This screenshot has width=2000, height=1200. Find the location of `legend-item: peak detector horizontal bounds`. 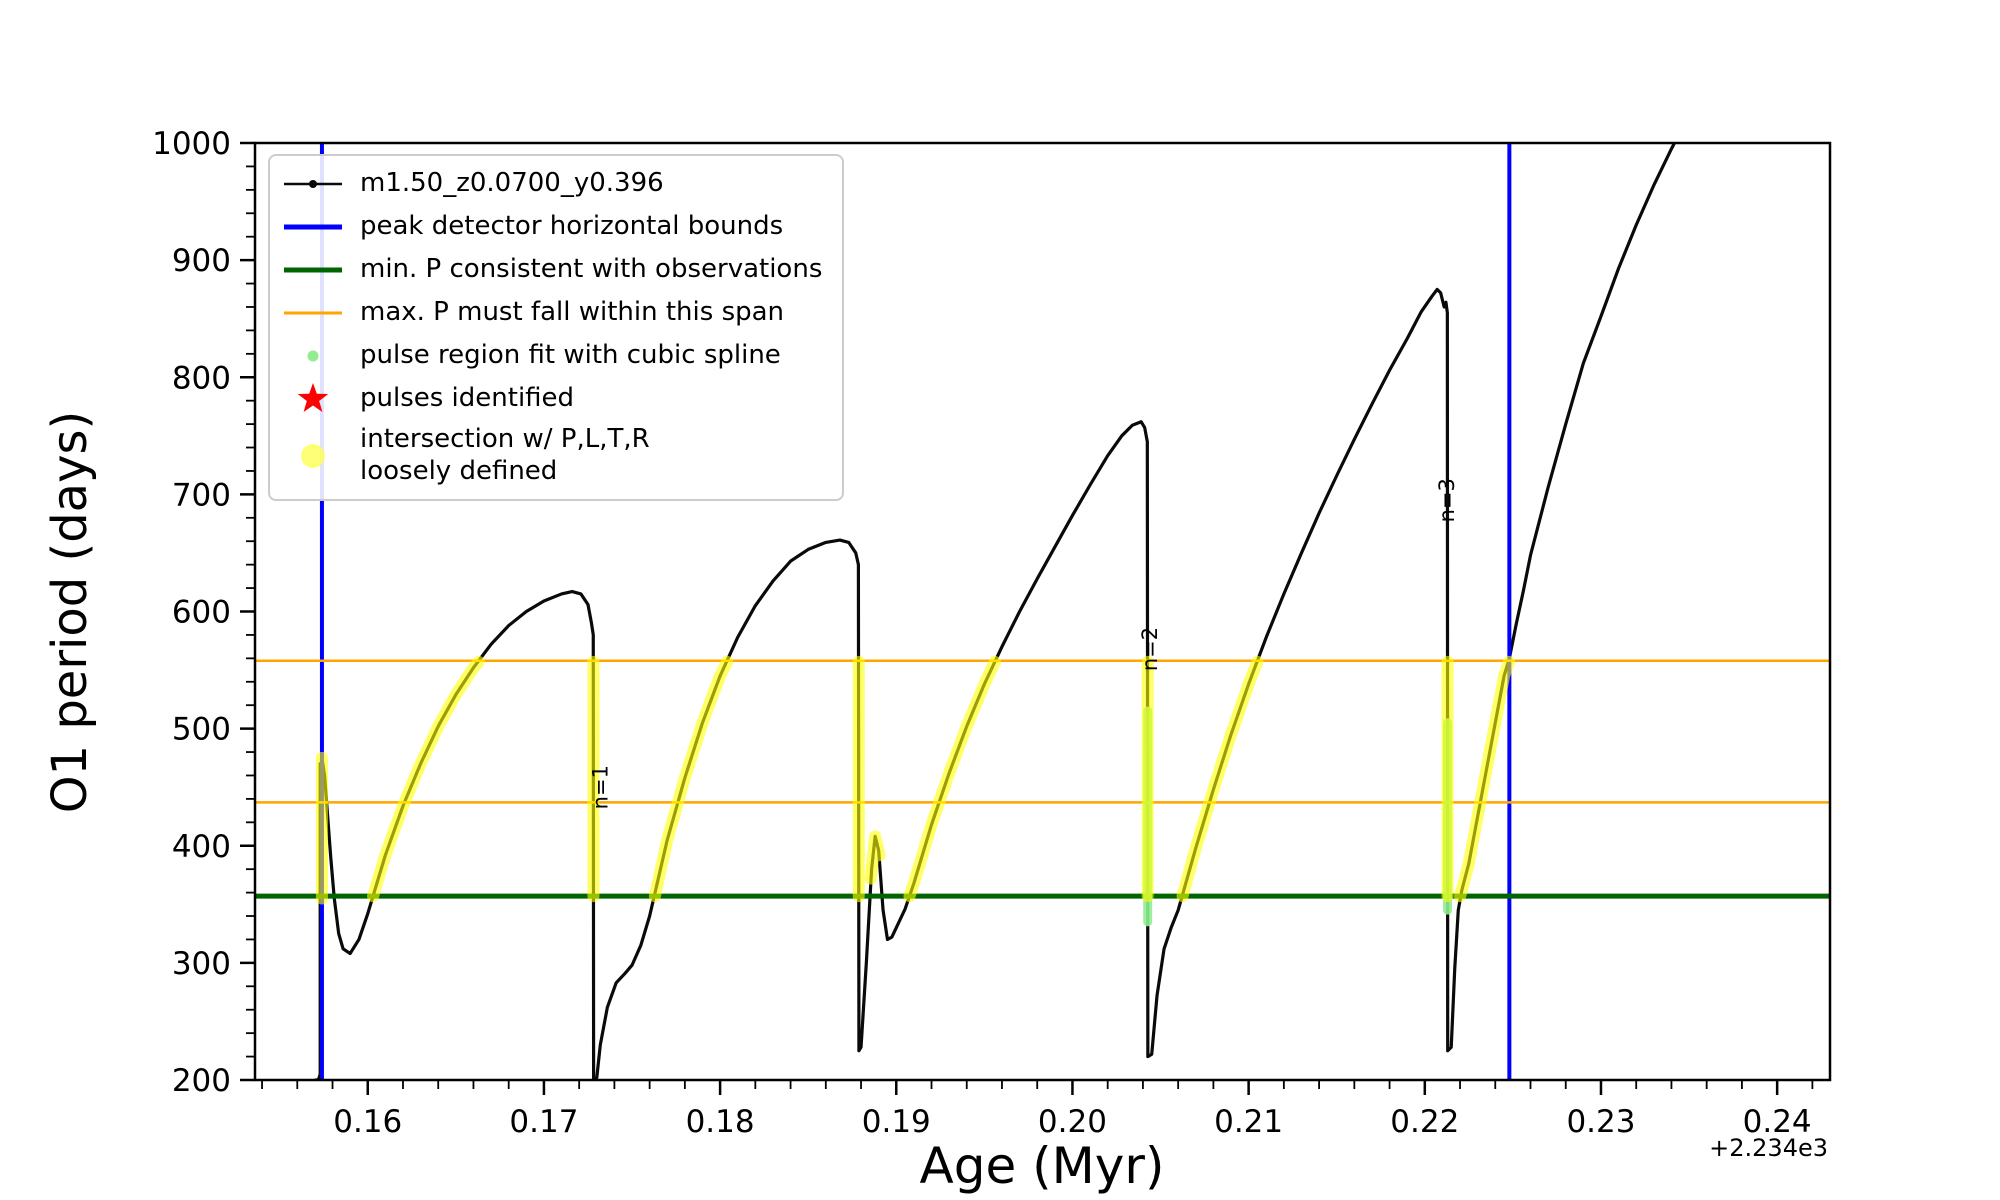

legend-item: peak detector horizontal bounds is located at coordinates (551, 227).